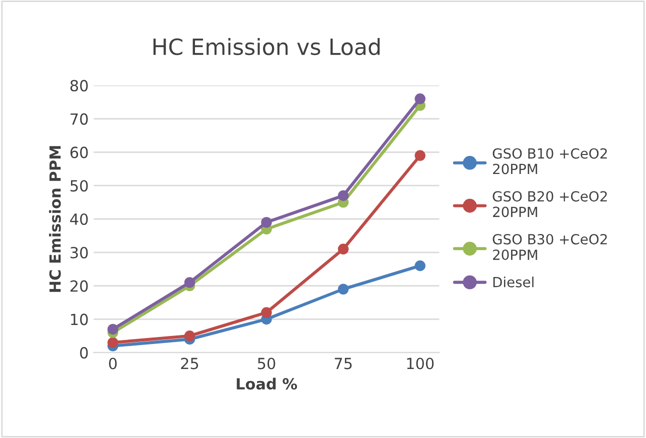 This screenshot has height=438, width=646. What do you see at coordinates (267, 384) in the screenshot?
I see `x-axis-title: Load %` at bounding box center [267, 384].